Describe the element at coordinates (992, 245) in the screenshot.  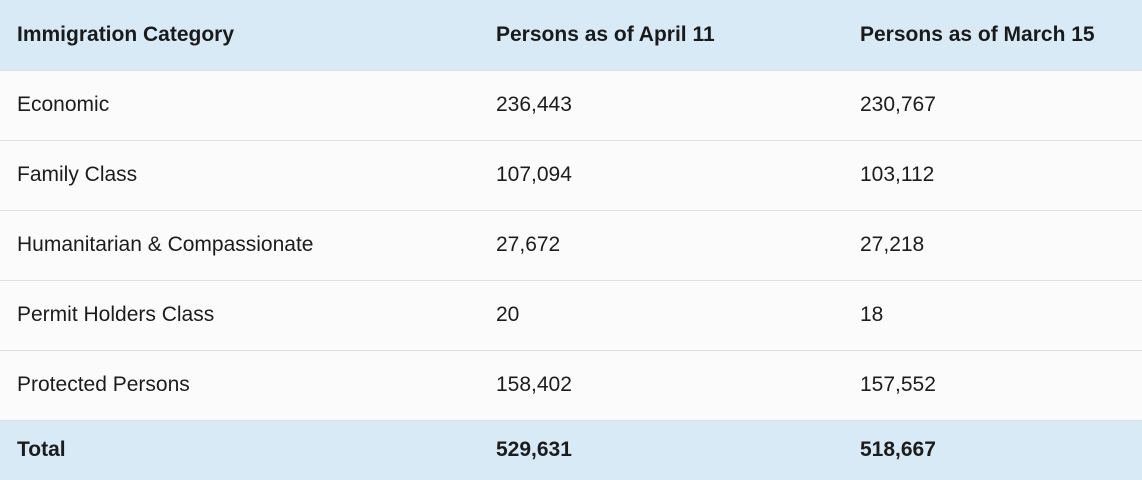
I see `march-value-cell: 27,218` at that location.